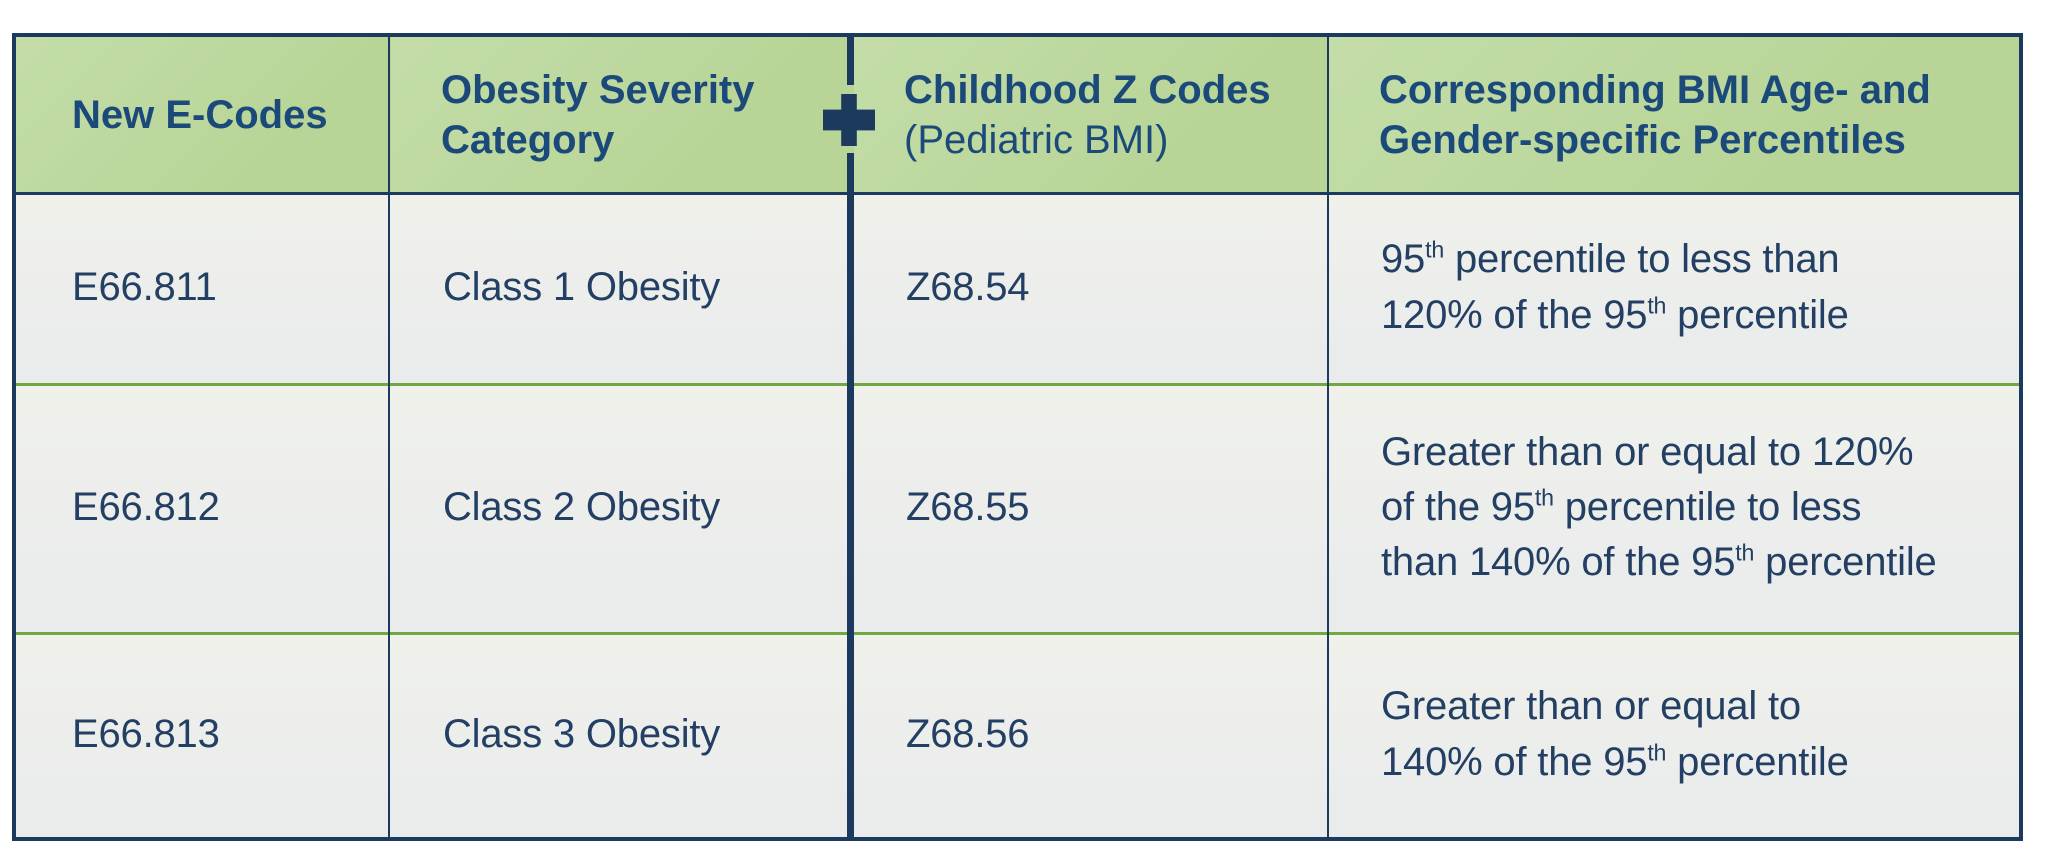 Image resolution: width=2048 pixels, height=854 pixels. What do you see at coordinates (1091, 734) in the screenshot?
I see `cell-z-code: Z68.56` at bounding box center [1091, 734].